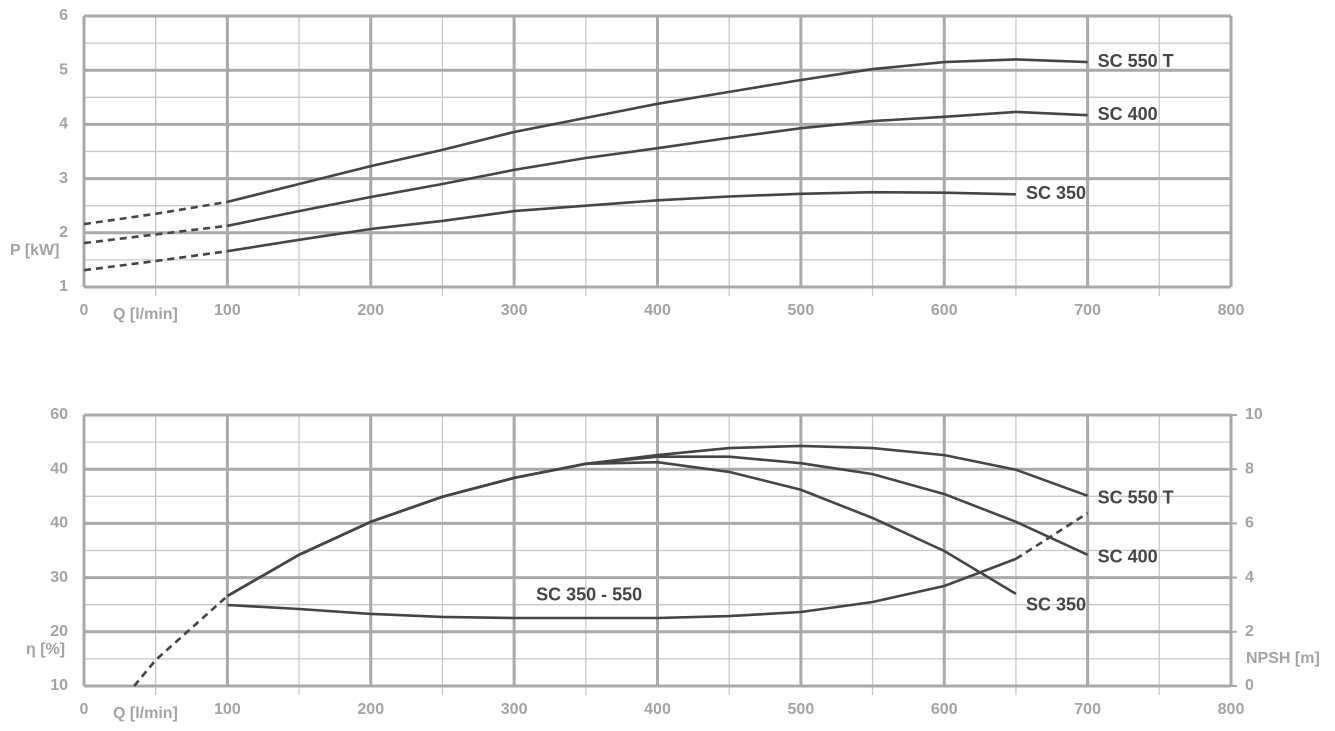  What do you see at coordinates (63, 178) in the screenshot?
I see `y-tick-label: 3` at bounding box center [63, 178].